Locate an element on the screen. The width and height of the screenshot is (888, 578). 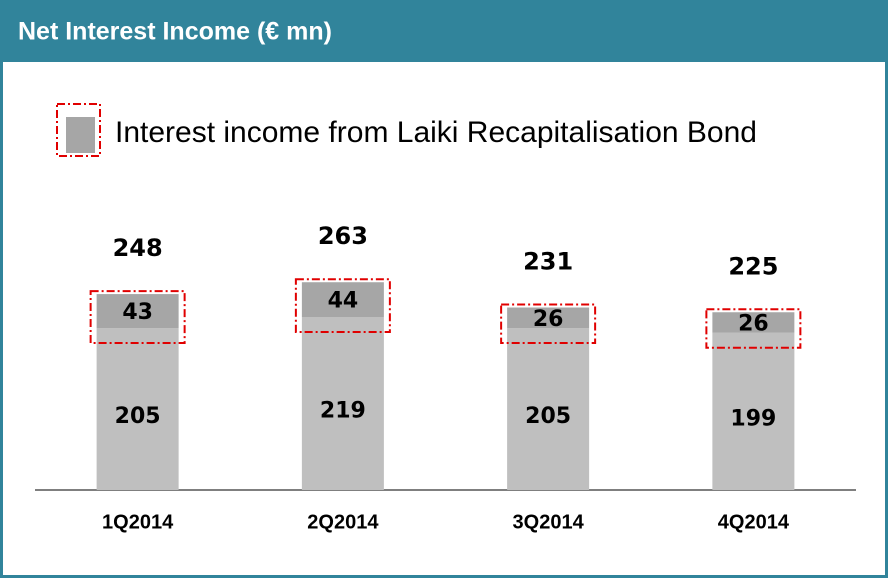
segment-label: 44 is located at coordinates (343, 301).